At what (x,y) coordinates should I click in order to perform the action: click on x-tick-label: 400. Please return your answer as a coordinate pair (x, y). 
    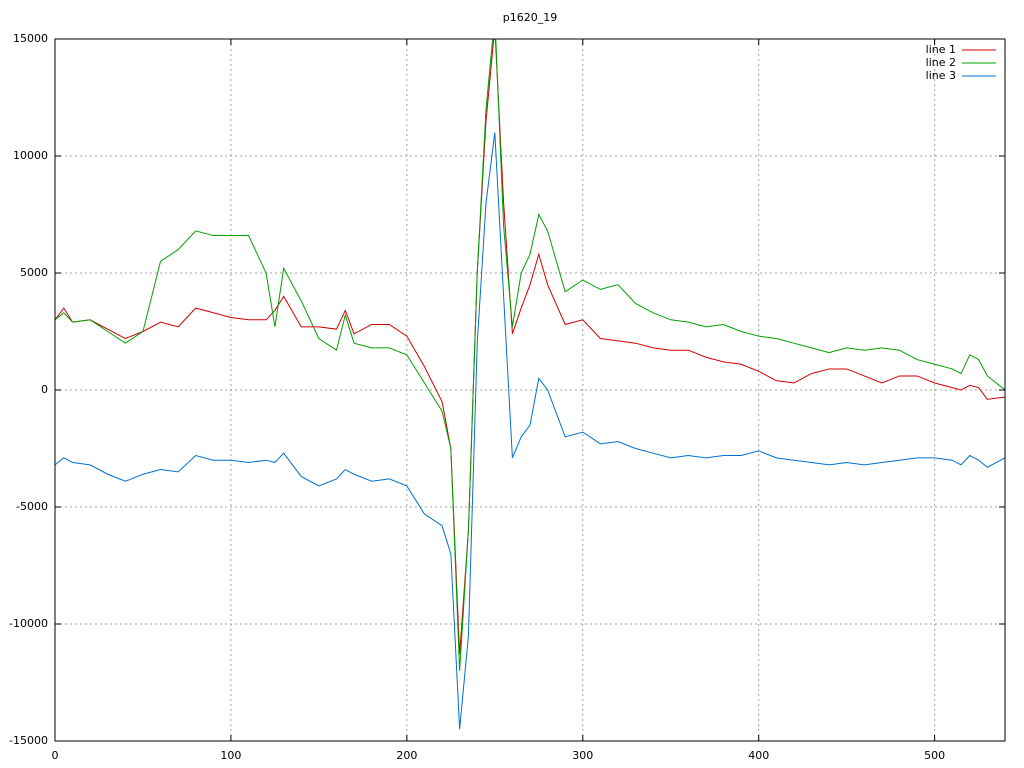
    Looking at the image, I should click on (758, 755).